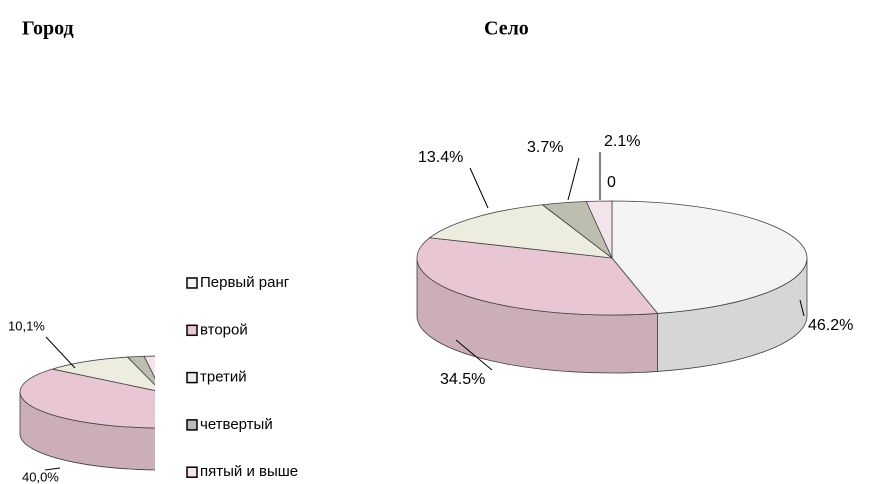 This screenshot has height=484, width=873. What do you see at coordinates (440, 157) in the screenshot?
I see `data-label: 13.4%` at bounding box center [440, 157].